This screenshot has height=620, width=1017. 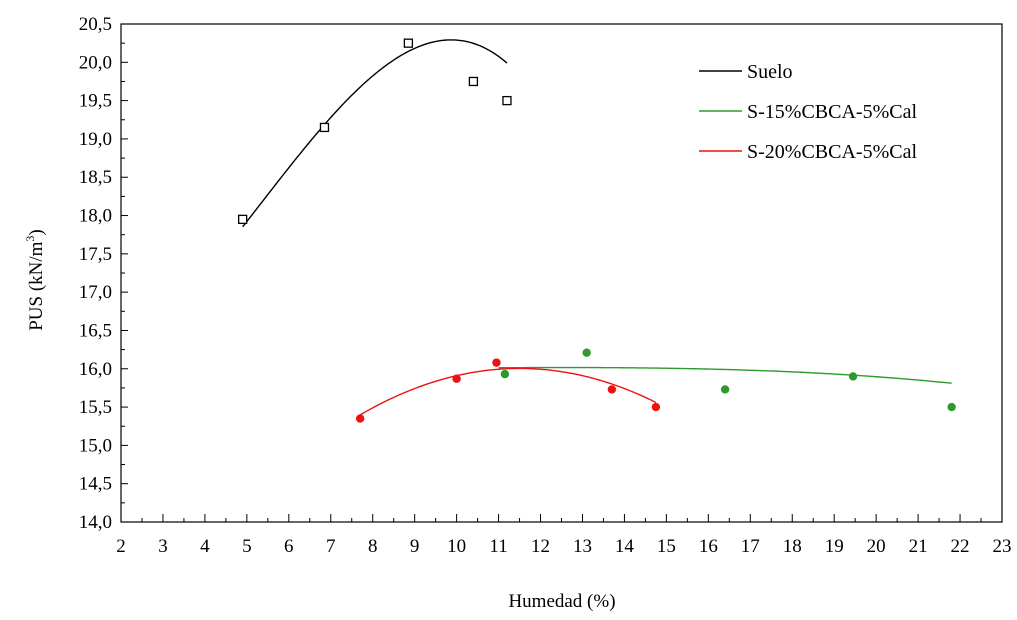 I want to click on x-tick-label: 23, so click(x=1002, y=546).